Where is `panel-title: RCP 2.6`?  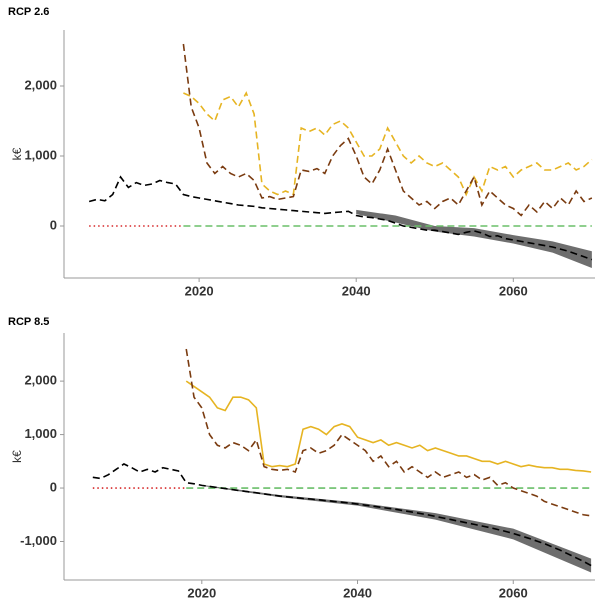 panel-title: RCP 2.6 is located at coordinates (28, 12).